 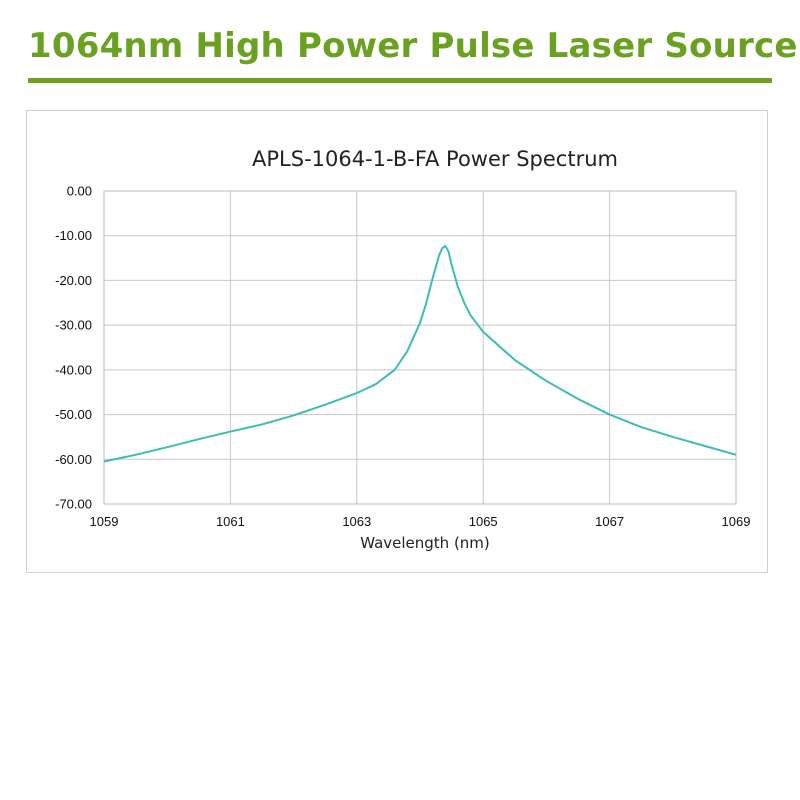 I want to click on y-tick-label: 0.00, so click(x=79, y=191).